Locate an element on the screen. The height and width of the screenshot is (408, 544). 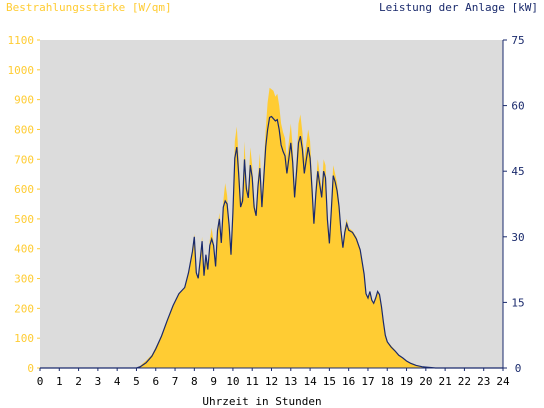
x-tick-label: 19 is located at coordinates (406, 381).